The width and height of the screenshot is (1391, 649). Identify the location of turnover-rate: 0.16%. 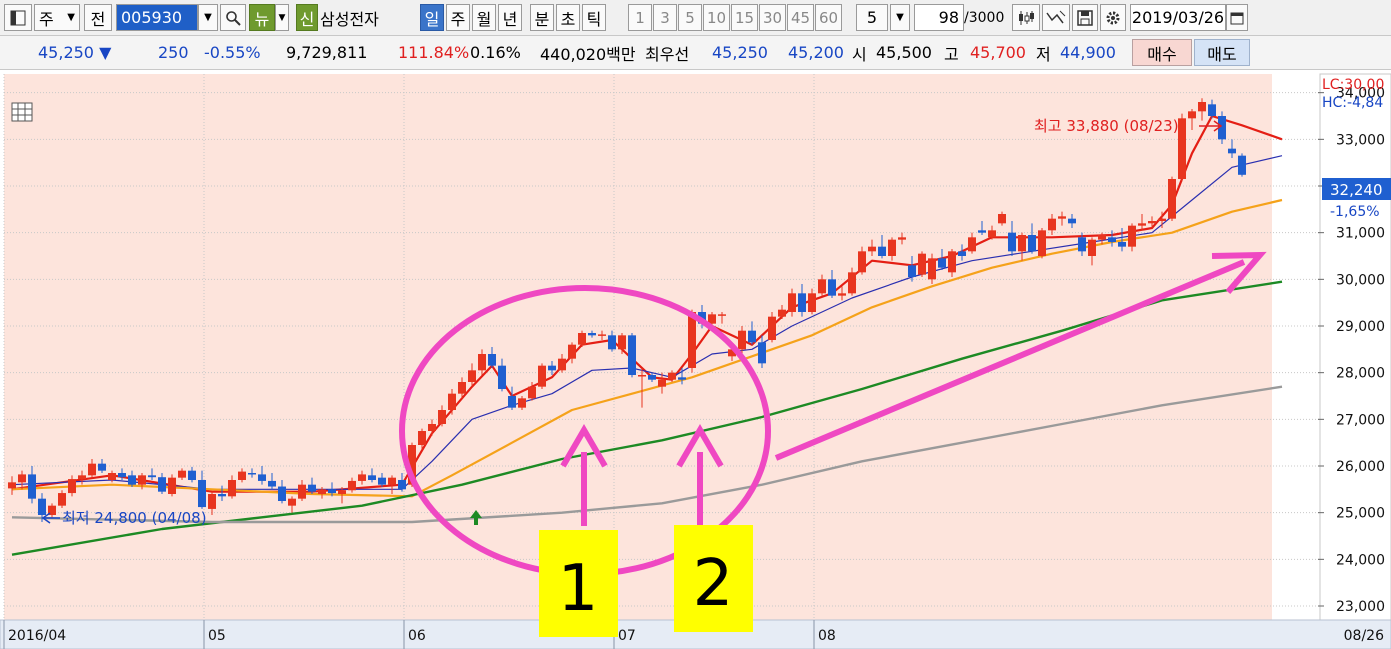
(495, 52).